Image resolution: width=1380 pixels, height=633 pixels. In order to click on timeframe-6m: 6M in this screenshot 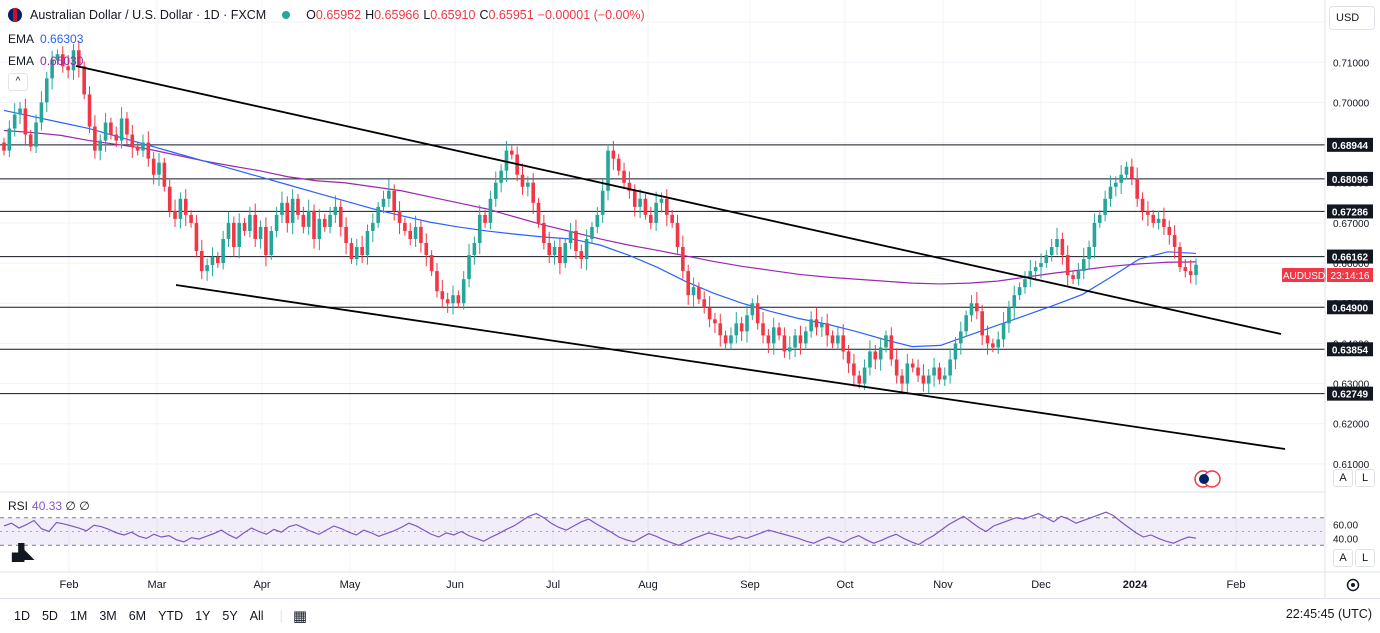, I will do `click(137, 616)`.